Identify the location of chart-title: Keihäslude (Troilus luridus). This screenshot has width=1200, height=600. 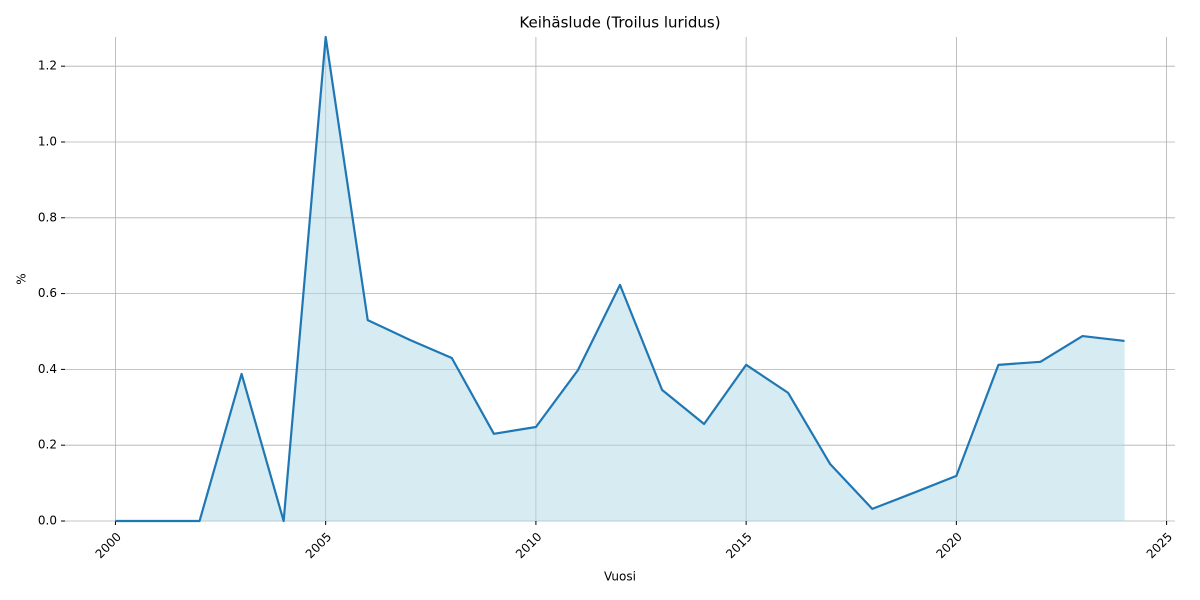
(619, 23).